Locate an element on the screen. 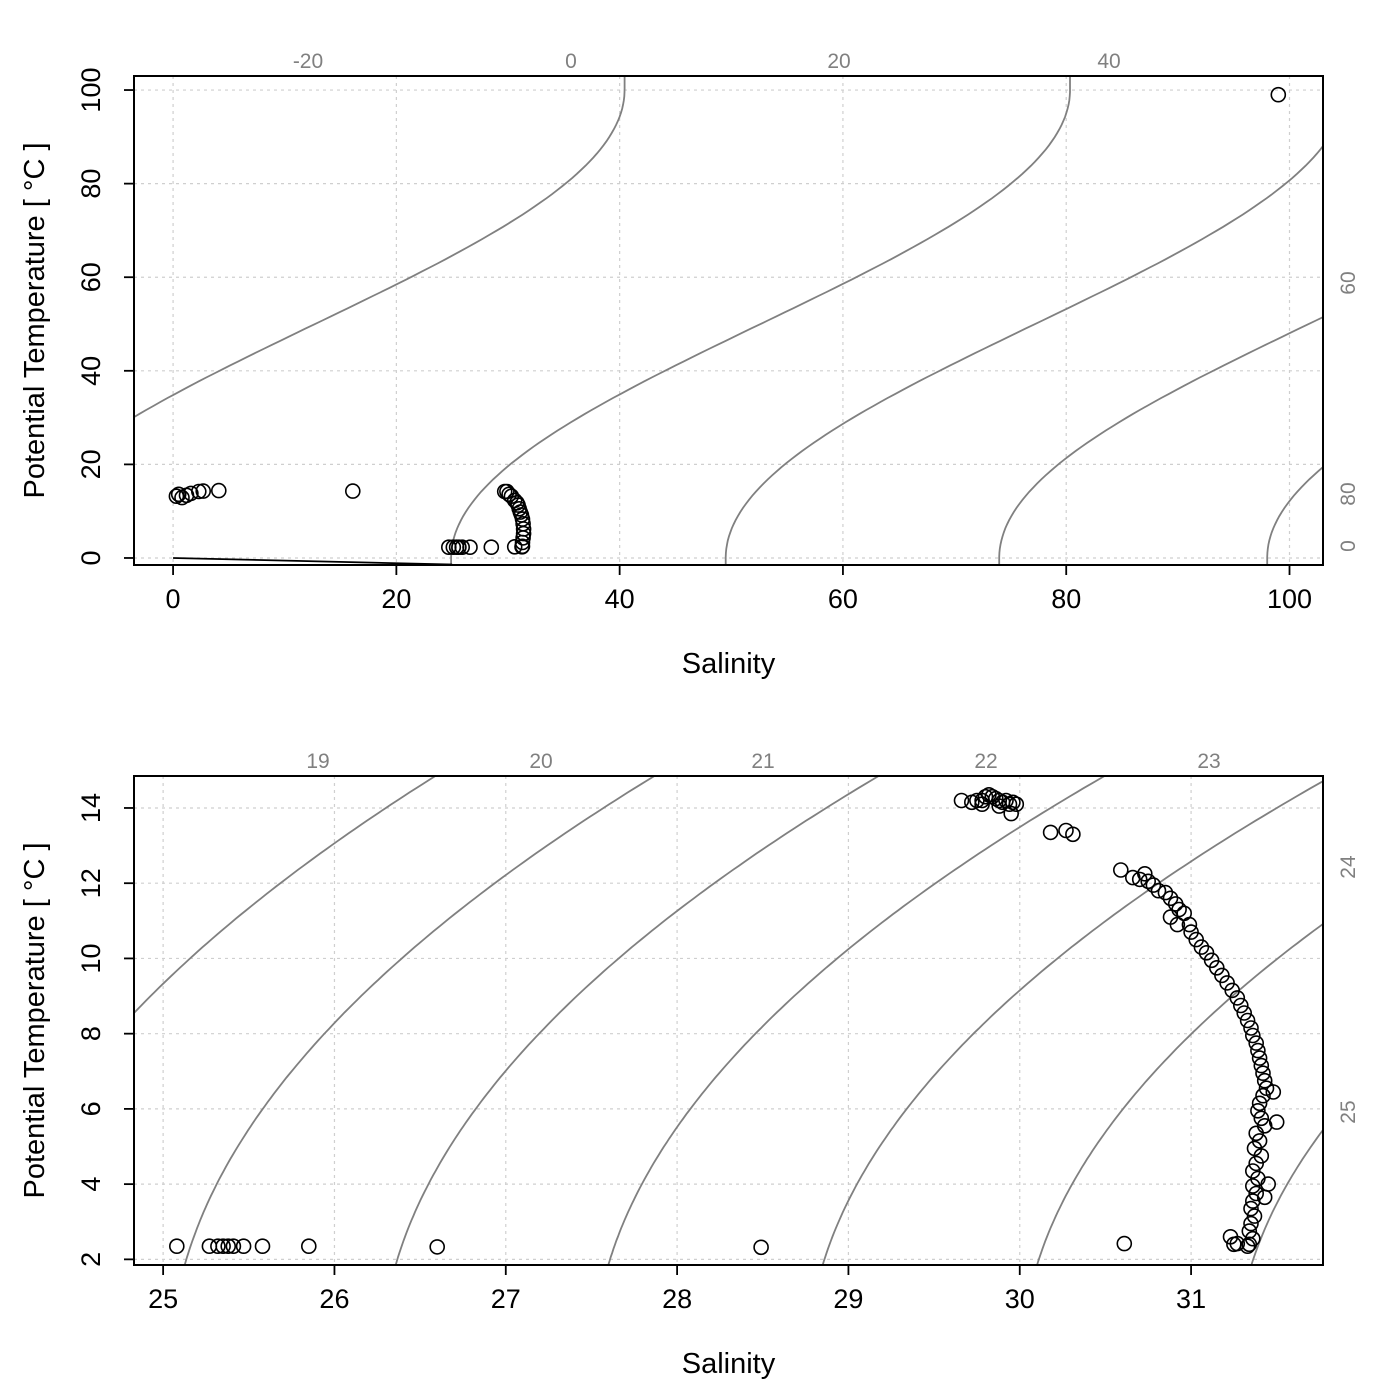 This screenshot has height=1400, width=1400. isopycnal-label-right: 80 is located at coordinates (1348, 493).